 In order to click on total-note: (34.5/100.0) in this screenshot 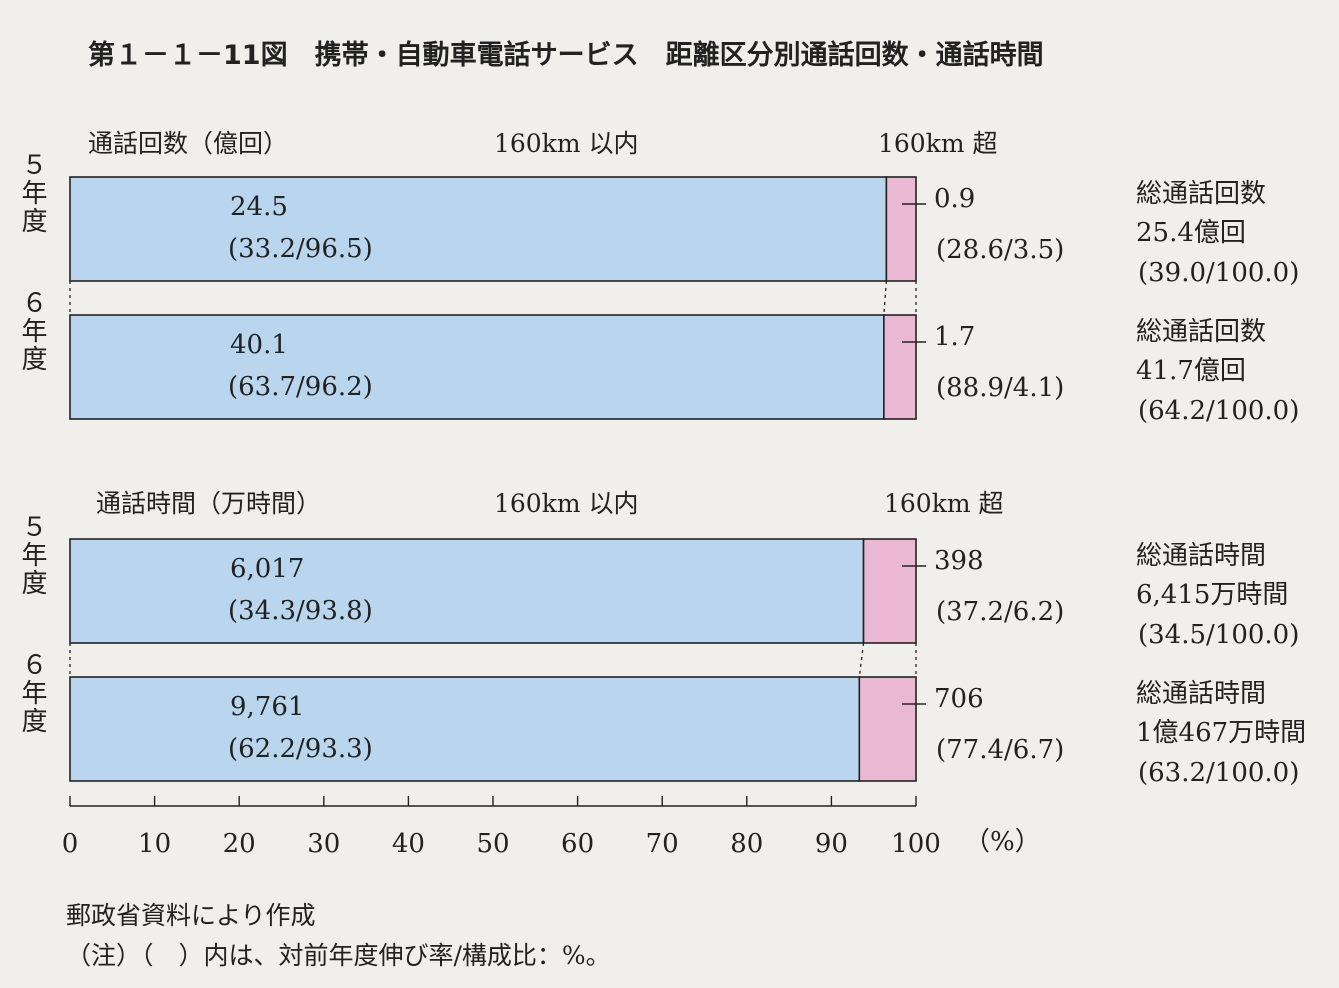, I will do `click(1218, 635)`.